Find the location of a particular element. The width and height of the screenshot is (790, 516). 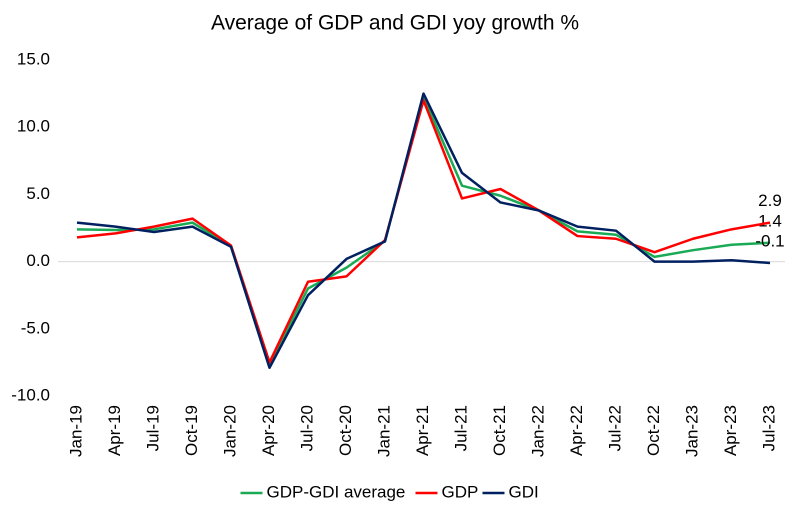

y-tick-label: 0.0 is located at coordinates (38, 260).